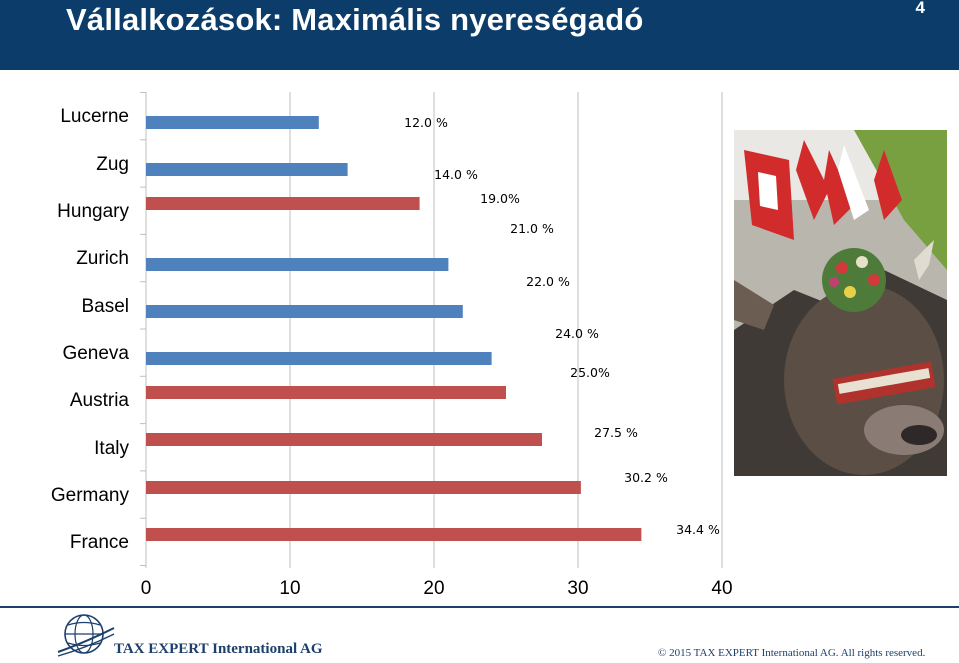 The height and width of the screenshot is (663, 959). What do you see at coordinates (616, 432) in the screenshot?
I see `data-label: 27.5 %` at bounding box center [616, 432].